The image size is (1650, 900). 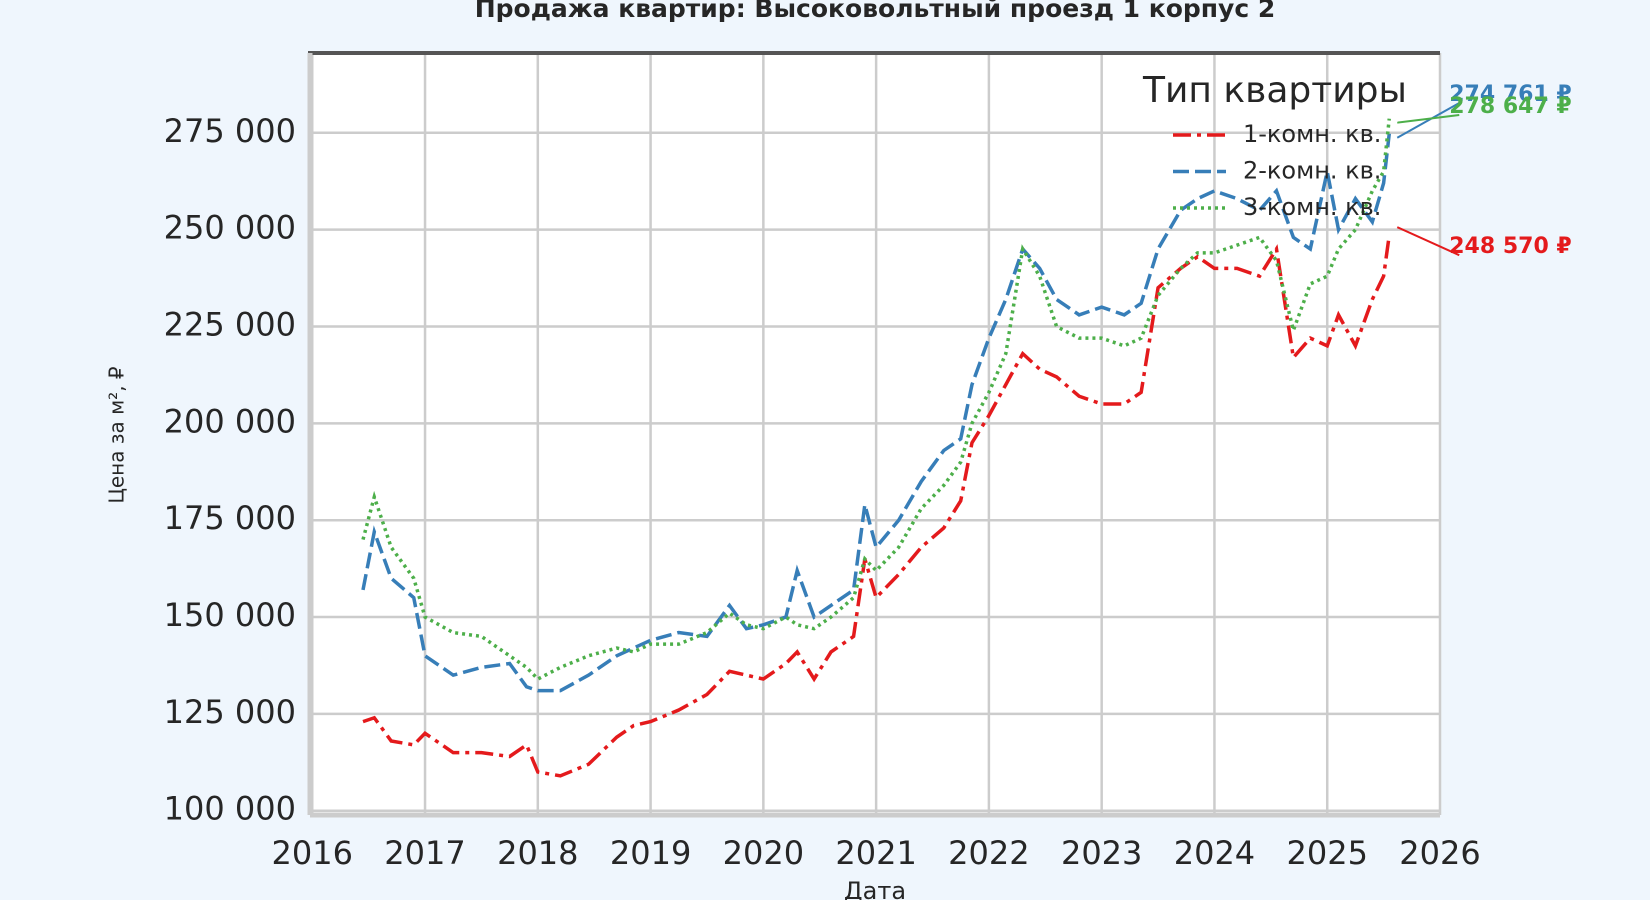 I want to click on x-tick-label: 2019, so click(x=650, y=853).